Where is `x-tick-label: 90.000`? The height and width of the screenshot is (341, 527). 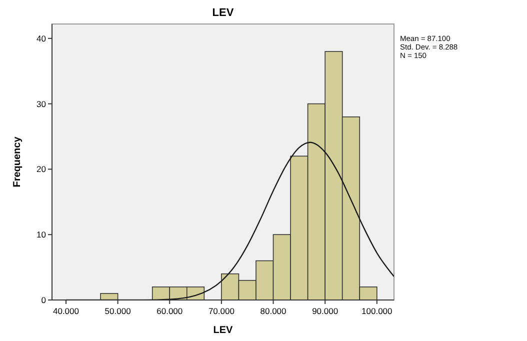 x-tick-label: 90.000 is located at coordinates (325, 311).